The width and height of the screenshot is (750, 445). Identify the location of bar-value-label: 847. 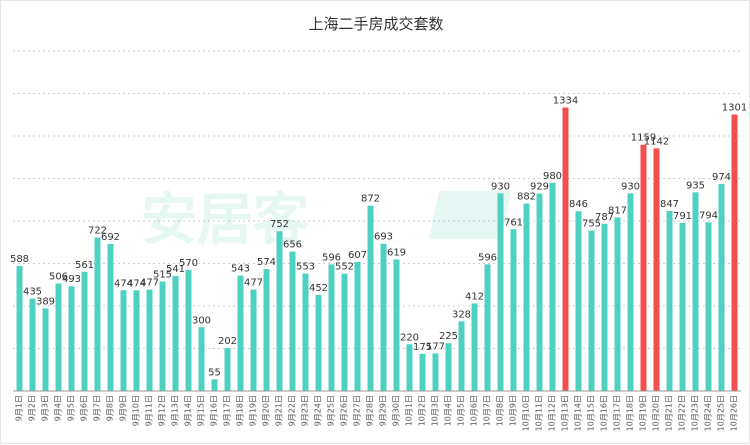
(669, 204).